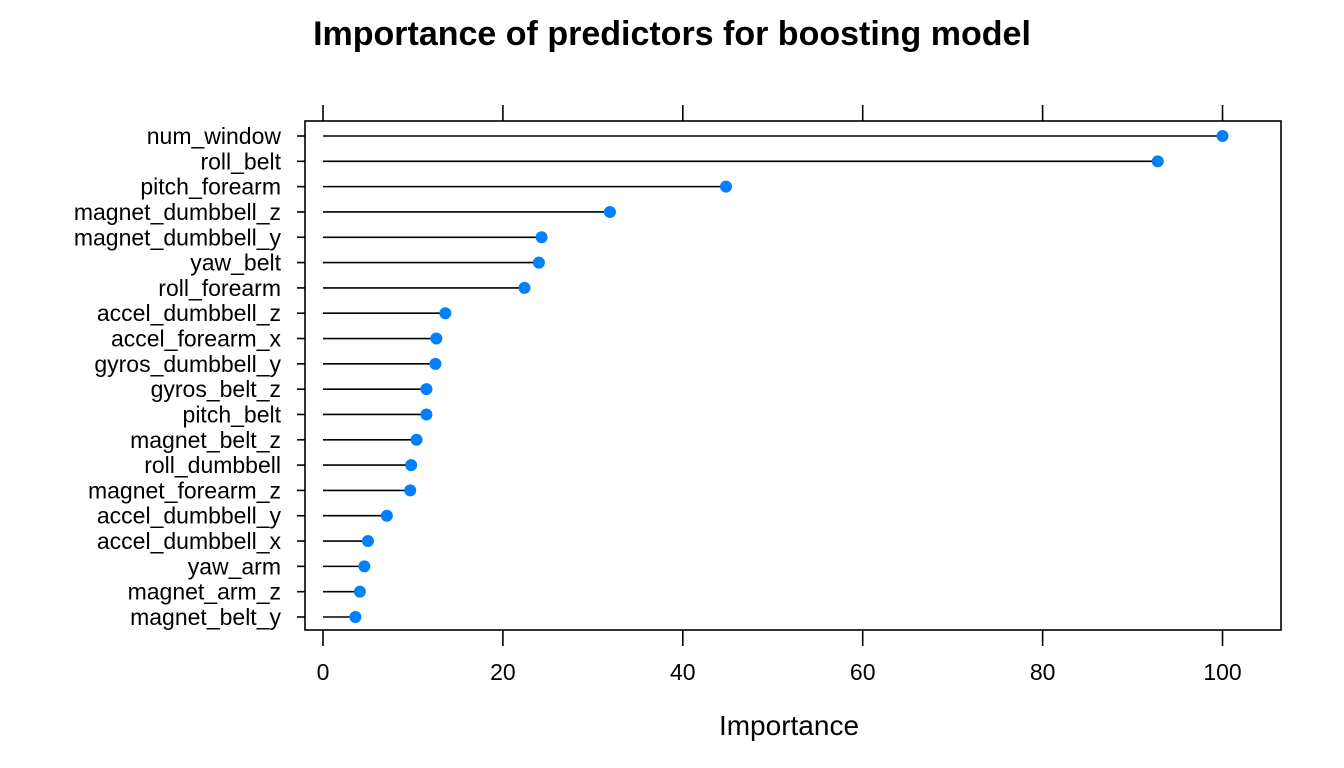 The width and height of the screenshot is (1344, 768). Describe the element at coordinates (178, 237) in the screenshot. I see `y-tick-label-magnet_dumbbell_y: magnet_dumbbell_y` at that location.